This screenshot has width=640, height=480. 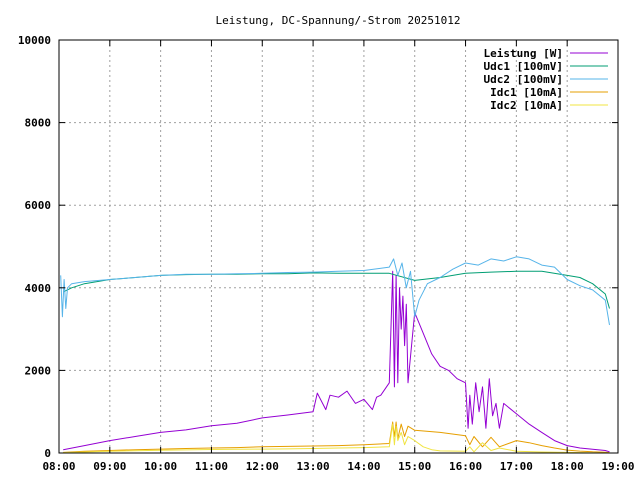 What do you see at coordinates (567, 466) in the screenshot?
I see `x-tick-label: 18:00` at bounding box center [567, 466].